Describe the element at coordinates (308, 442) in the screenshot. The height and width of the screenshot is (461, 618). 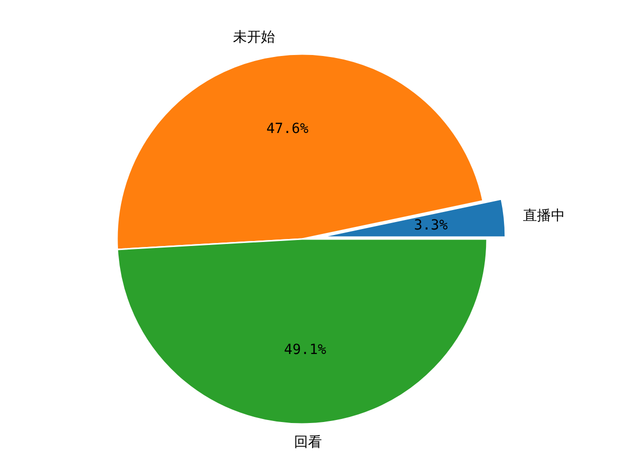
I see `slice-label: 回看` at that location.